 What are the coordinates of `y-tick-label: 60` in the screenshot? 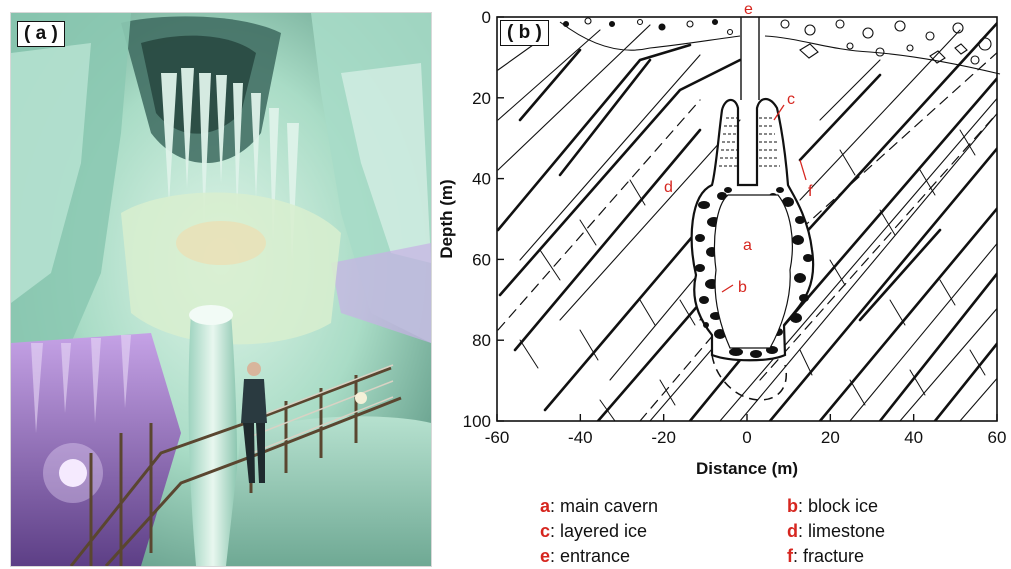 It's located at (481, 259).